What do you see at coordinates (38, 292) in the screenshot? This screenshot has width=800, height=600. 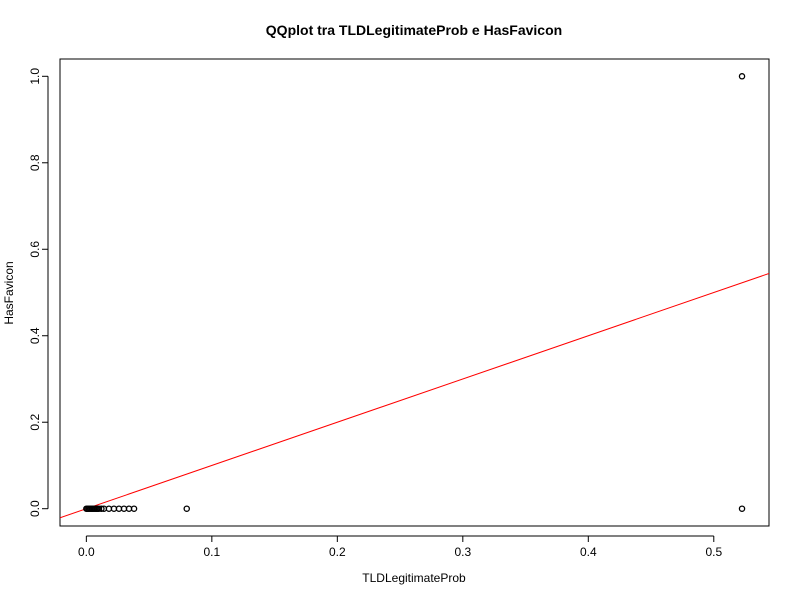 I see `y-axis: 0.0 0.2 0.4 0.6 0.8 1.0` at bounding box center [38, 292].